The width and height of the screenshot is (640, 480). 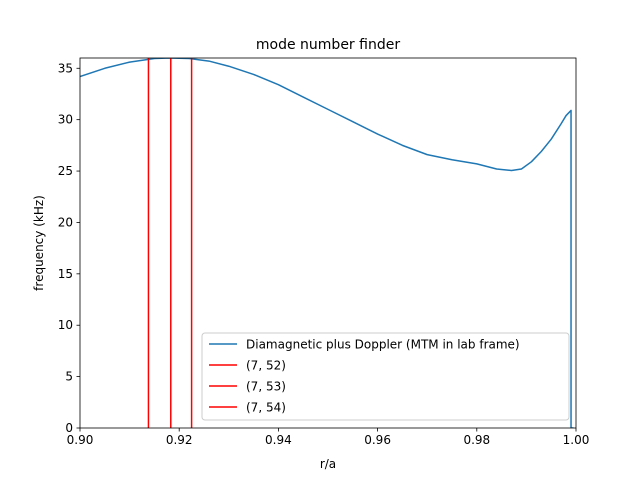 What do you see at coordinates (476, 440) in the screenshot?
I see `x-tick-label: 0.98` at bounding box center [476, 440].